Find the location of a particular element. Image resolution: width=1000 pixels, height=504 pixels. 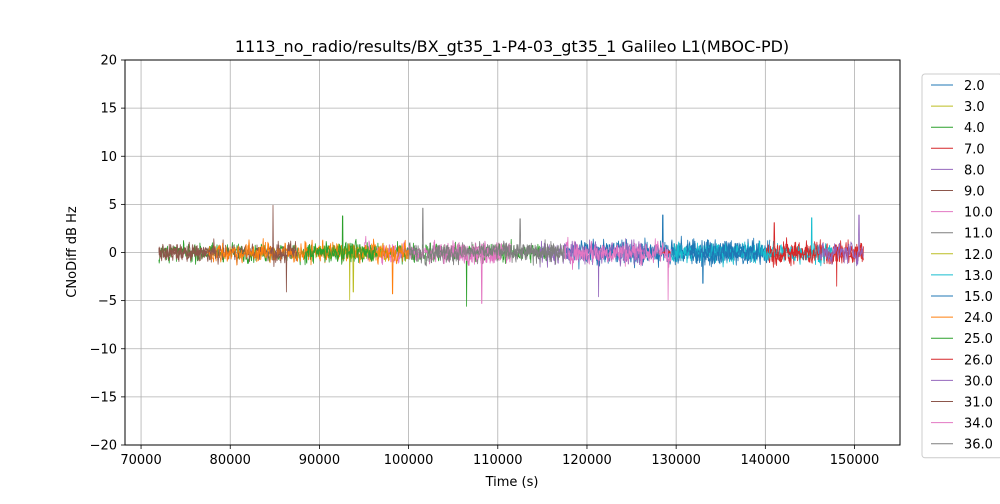

series-36.0 is located at coordinates (498, 242).